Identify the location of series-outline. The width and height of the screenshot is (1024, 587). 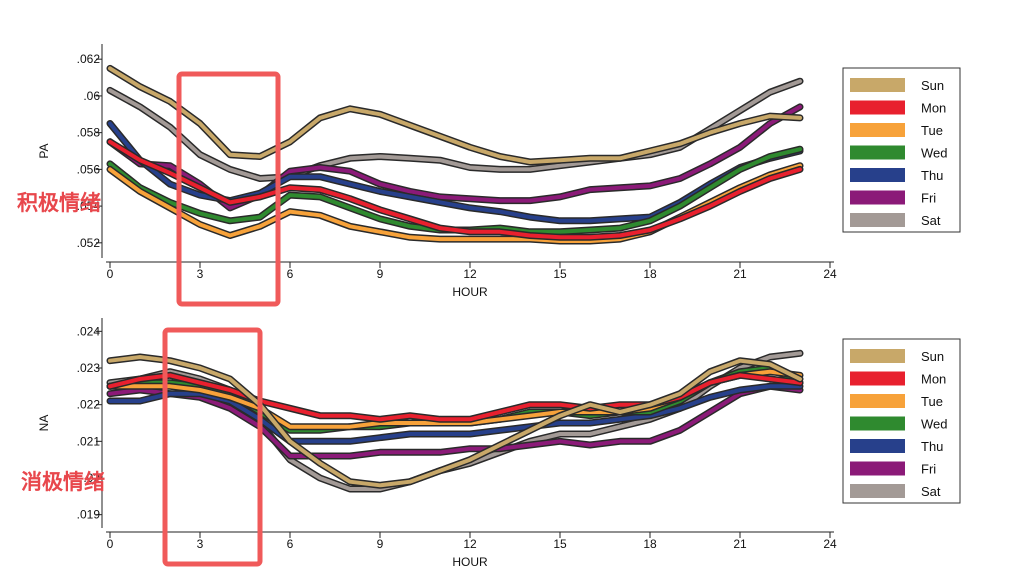
(455, 115).